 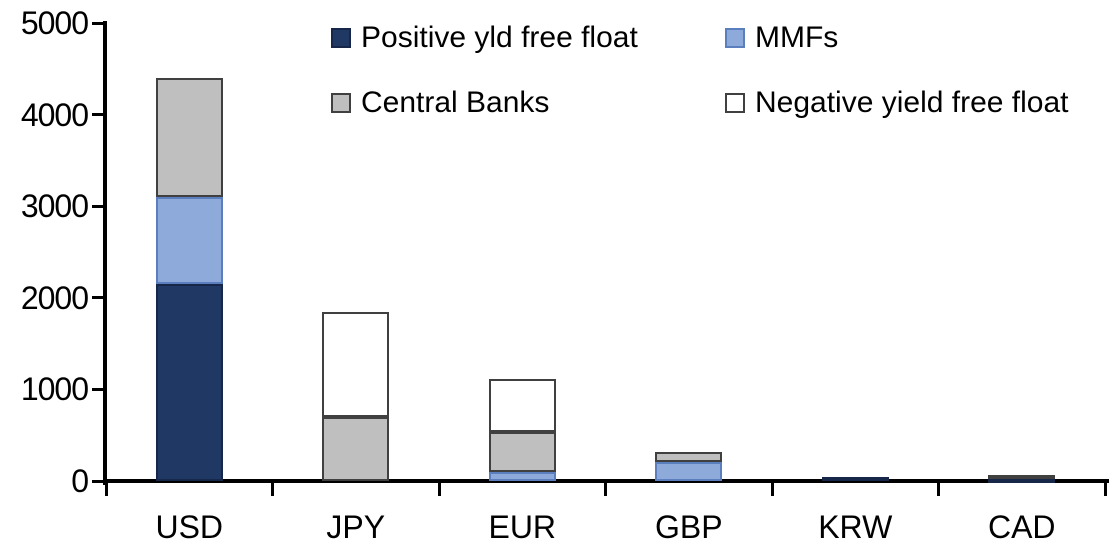 What do you see at coordinates (54, 297) in the screenshot?
I see `y-axis-tick-label: 2000` at bounding box center [54, 297].